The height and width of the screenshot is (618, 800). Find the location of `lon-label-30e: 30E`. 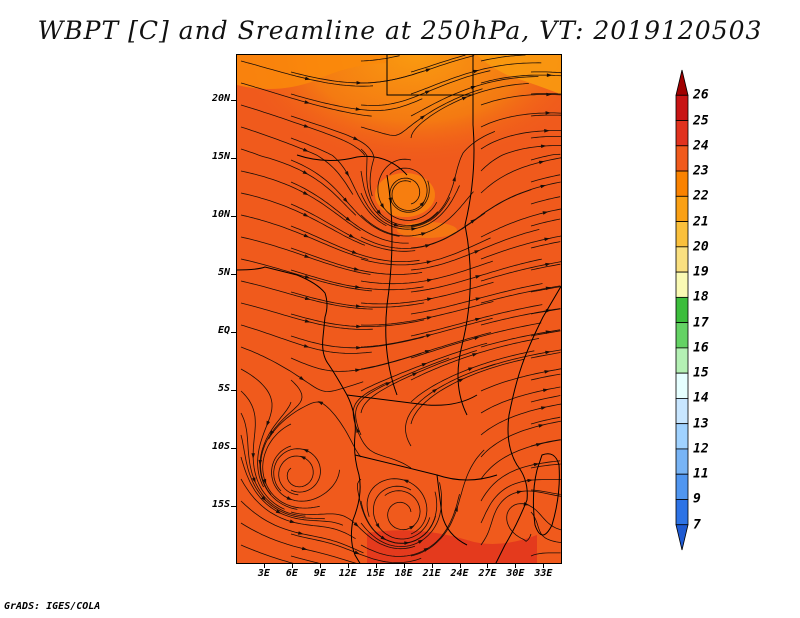

lon-label-30e: 30E is located at coordinates (515, 573).